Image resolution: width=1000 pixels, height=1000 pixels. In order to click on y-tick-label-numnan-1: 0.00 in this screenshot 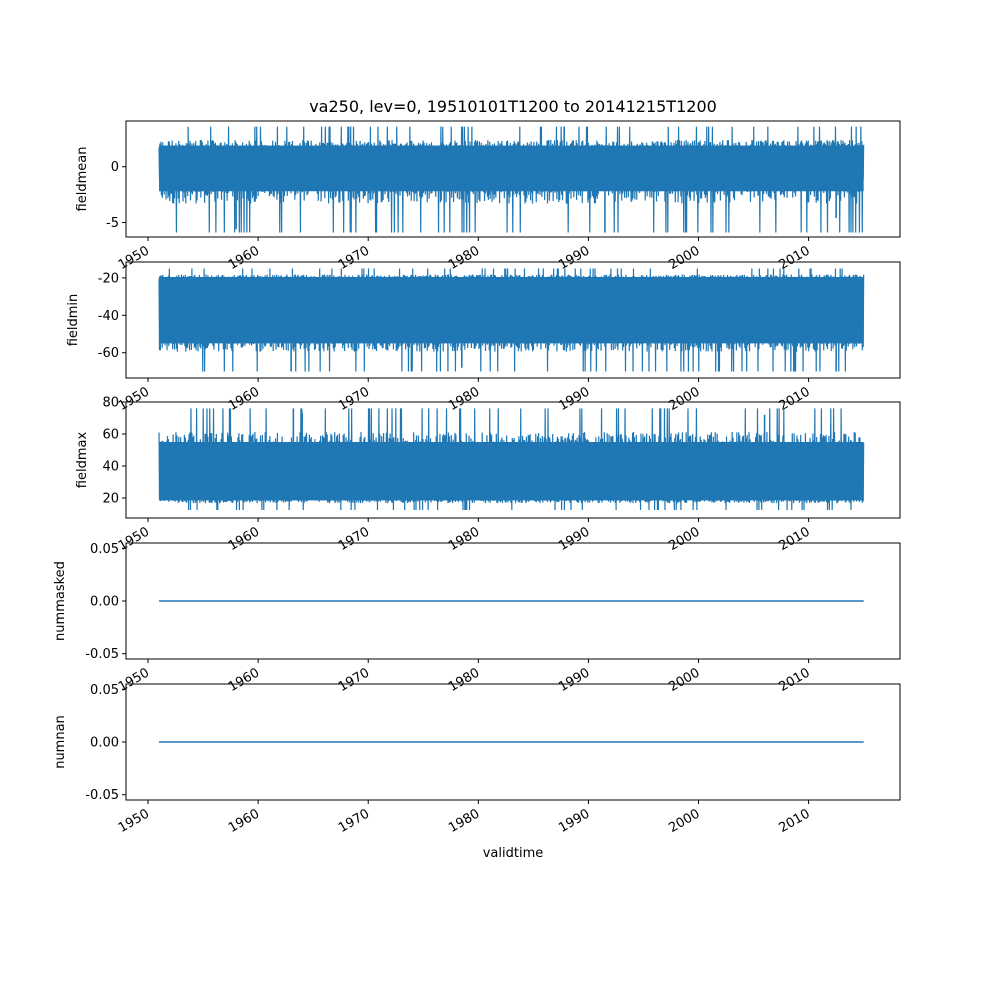, I will do `click(104, 743)`.